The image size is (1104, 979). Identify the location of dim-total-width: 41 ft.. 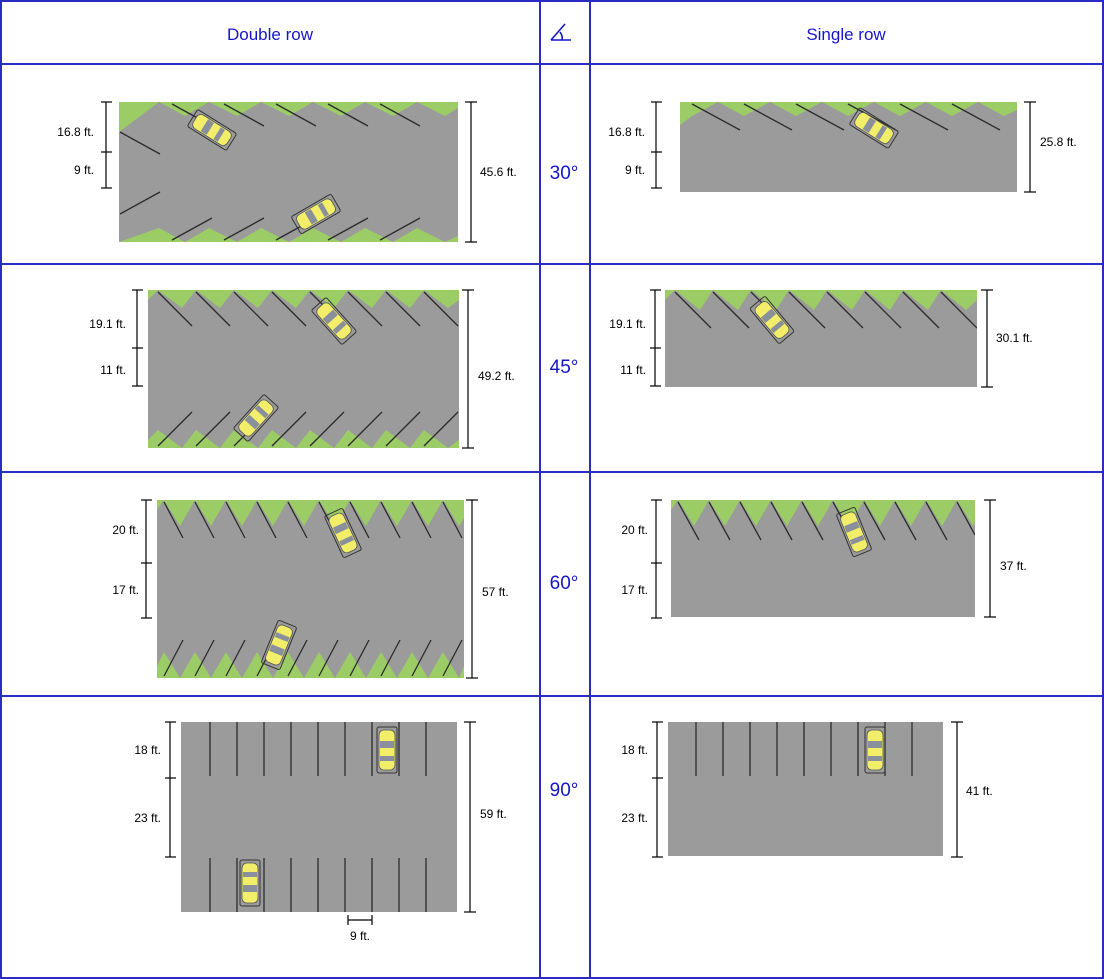
(979, 791).